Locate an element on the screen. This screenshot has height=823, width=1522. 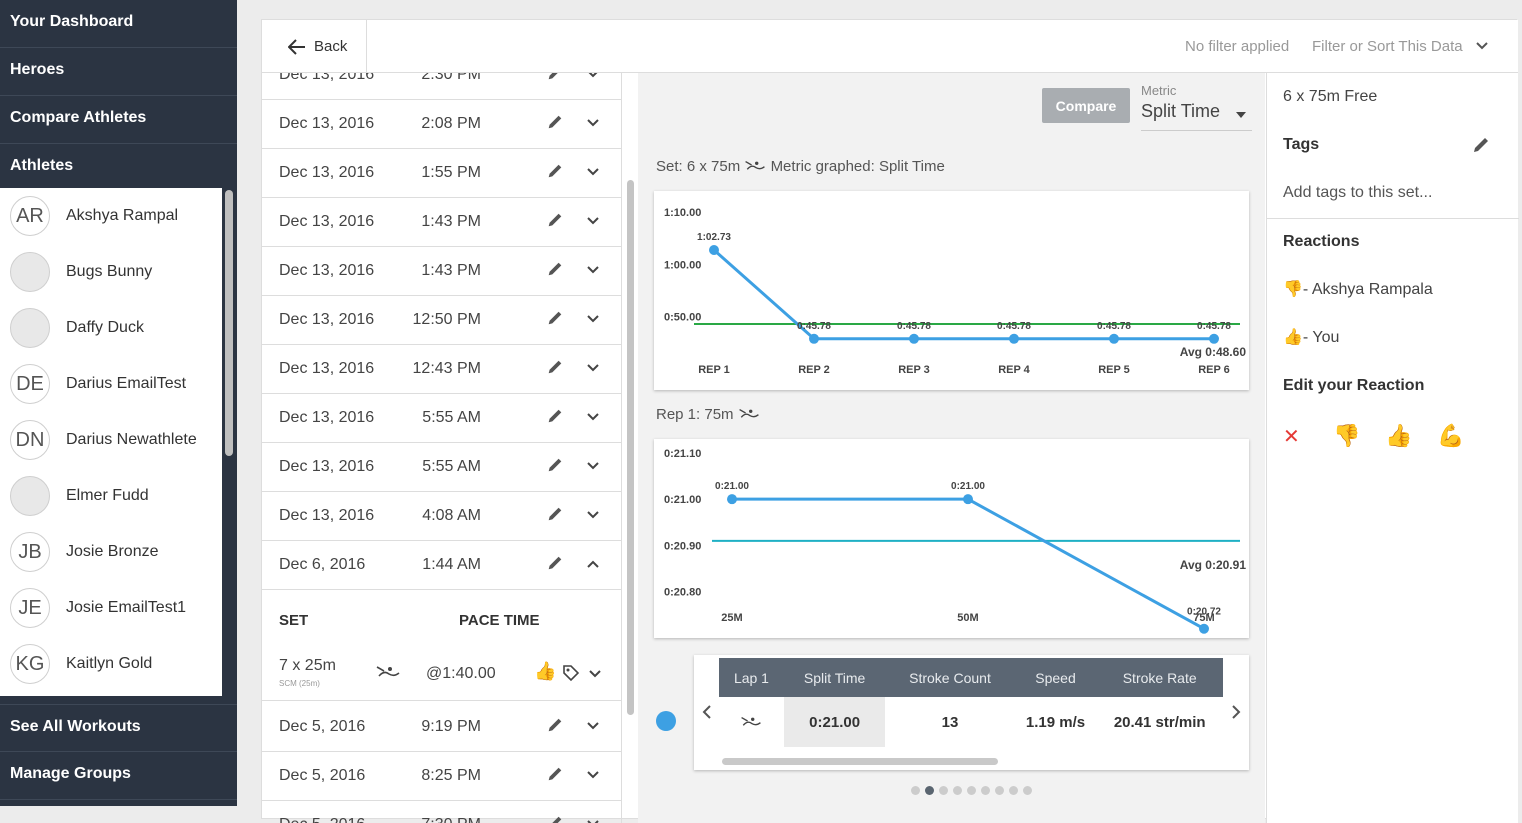
thumbs-up-outline-icon: 👍 is located at coordinates (545, 671).